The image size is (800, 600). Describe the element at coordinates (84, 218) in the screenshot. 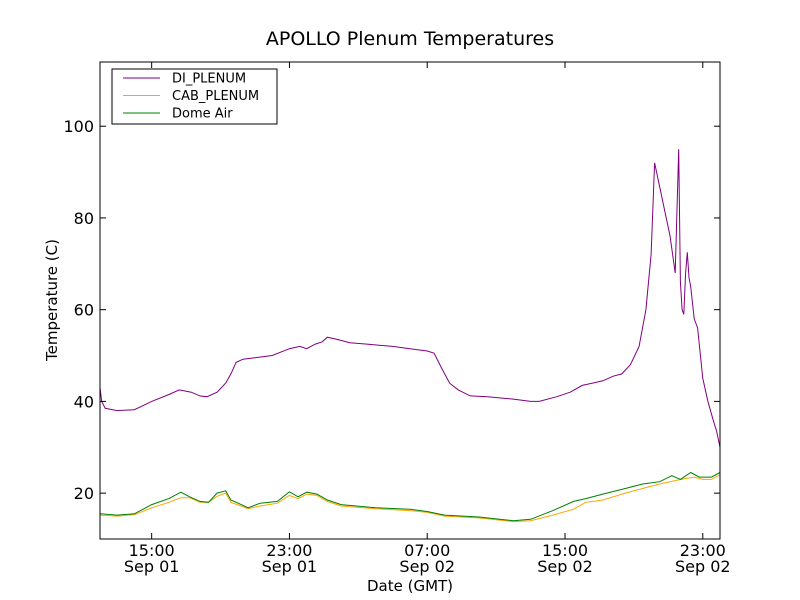

I see `y-tick-label: 80` at that location.